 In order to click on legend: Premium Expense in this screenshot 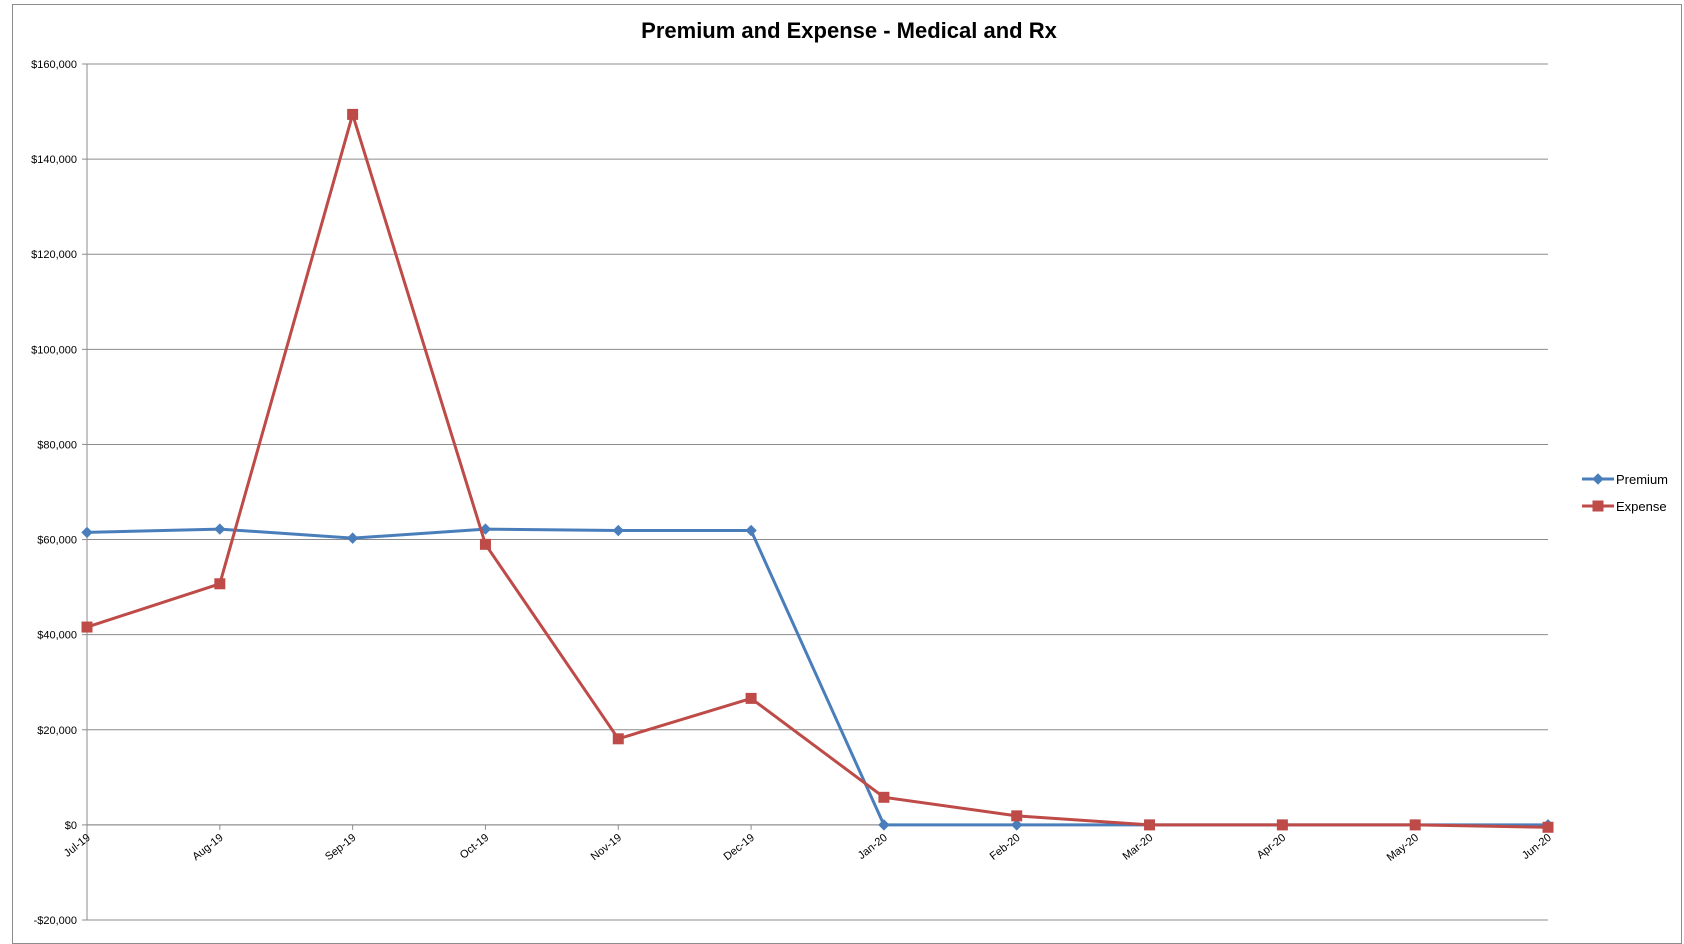, I will do `click(1625, 493)`.